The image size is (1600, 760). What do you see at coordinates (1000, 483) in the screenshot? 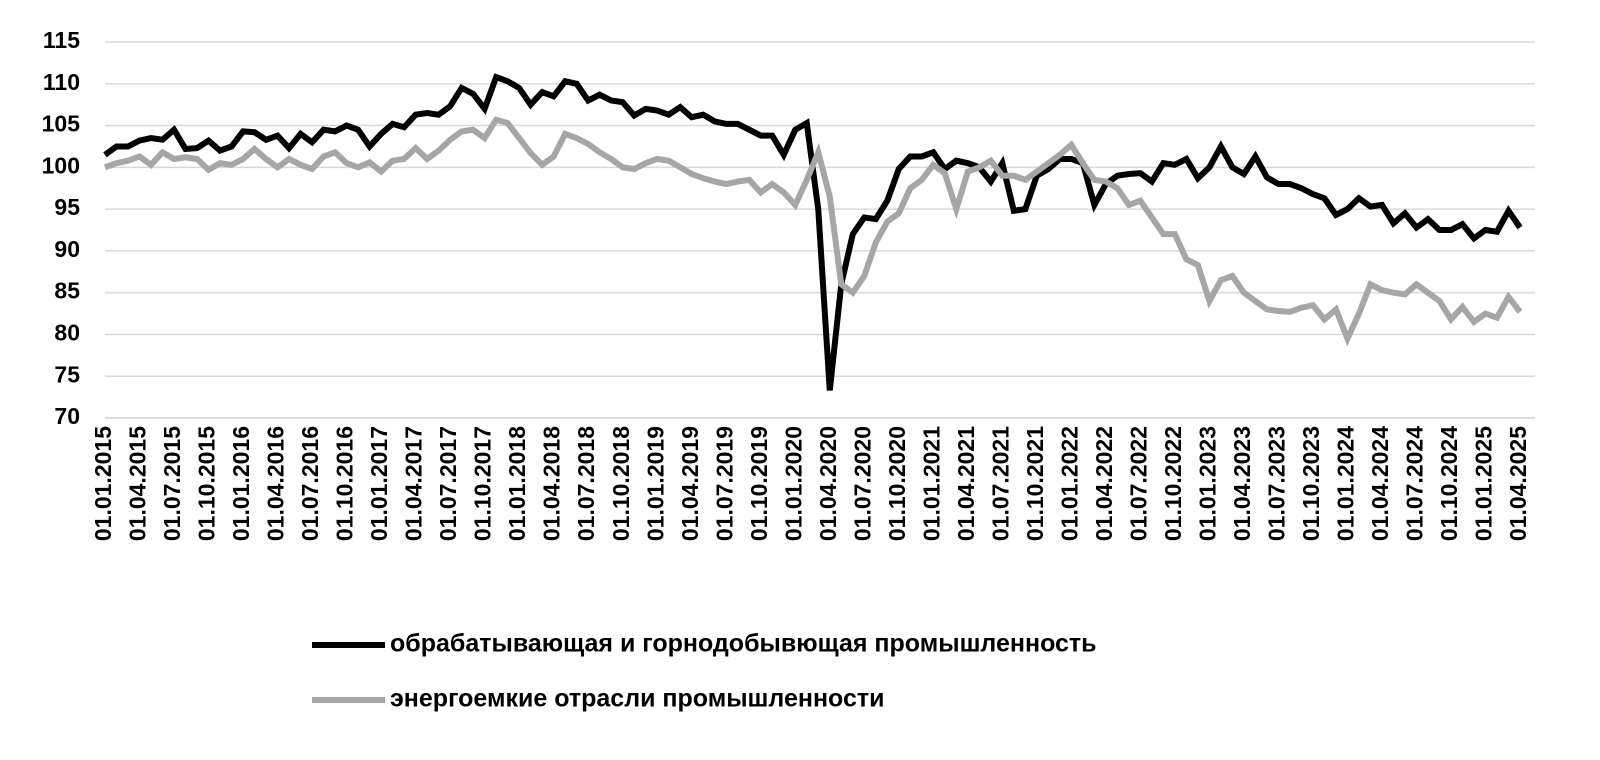
I see `x-tick-label: 01.07.2021` at bounding box center [1000, 483].